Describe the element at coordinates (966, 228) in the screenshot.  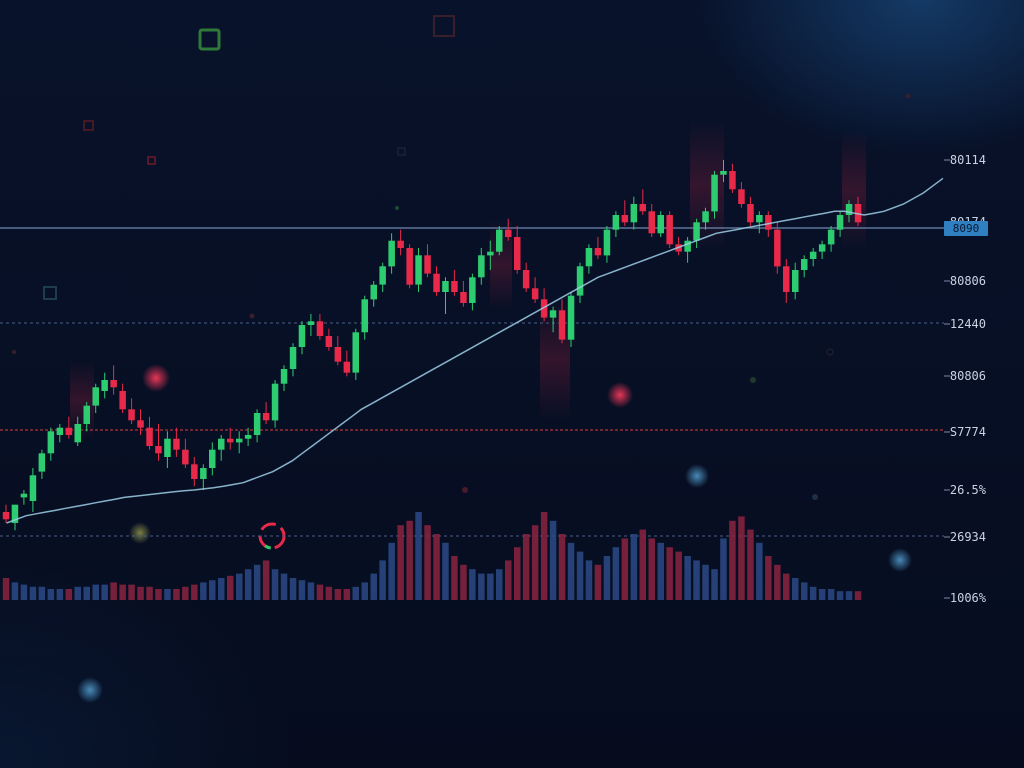
I see `current-price-badge: 8090` at that location.